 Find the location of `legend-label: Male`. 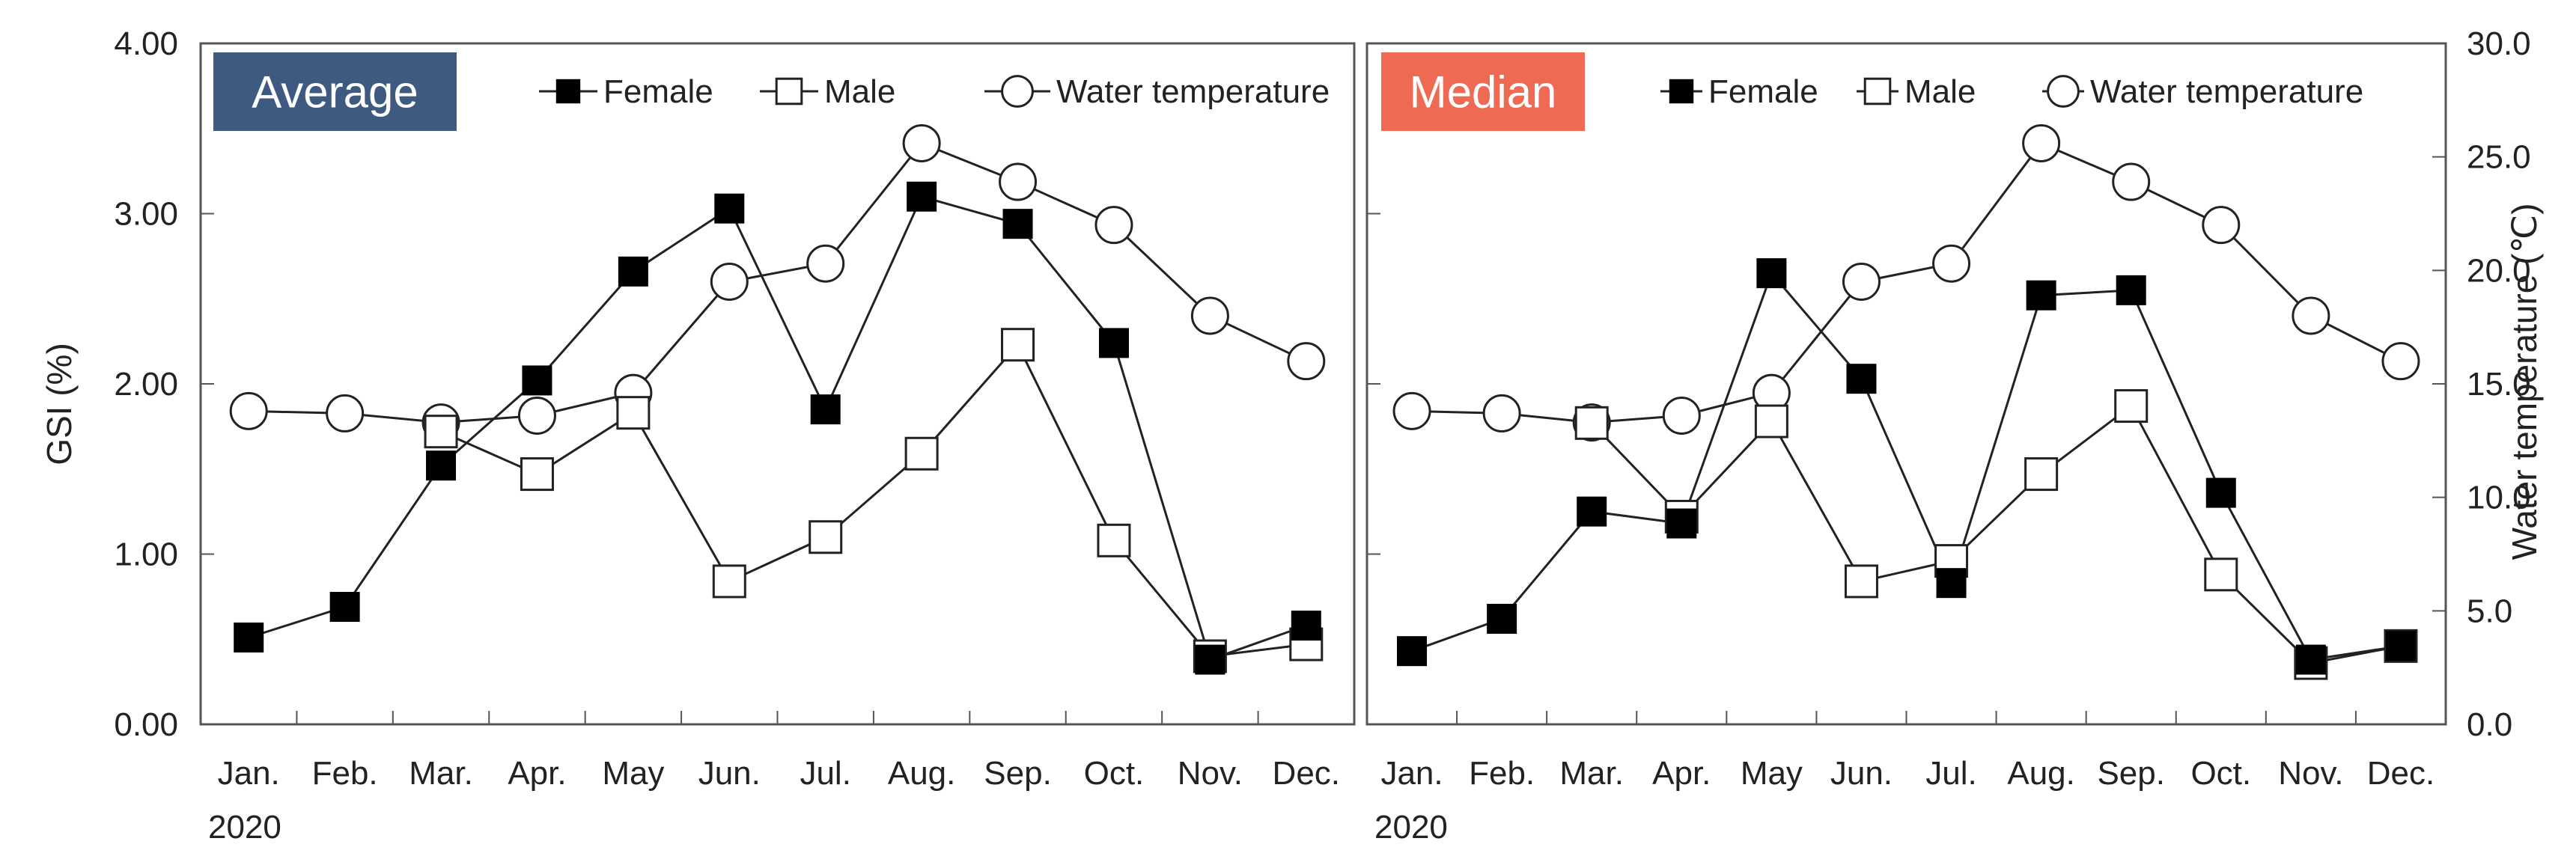

legend-label: Male is located at coordinates (1940, 91).